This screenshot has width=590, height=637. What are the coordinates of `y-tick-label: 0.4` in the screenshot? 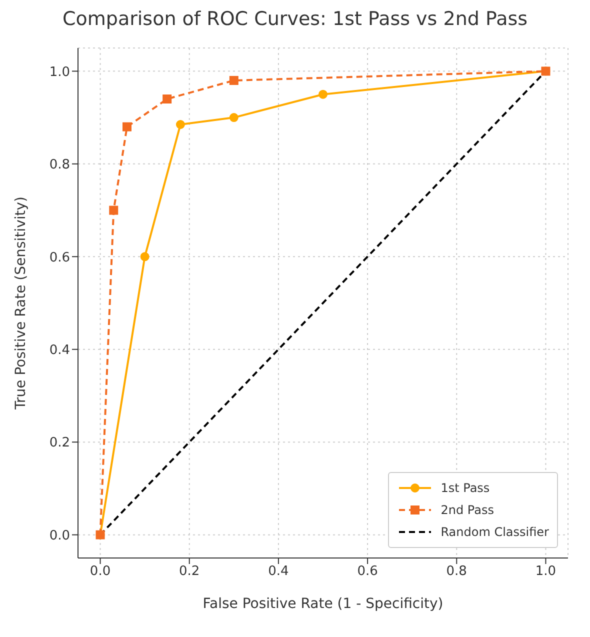 It's located at (59, 350).